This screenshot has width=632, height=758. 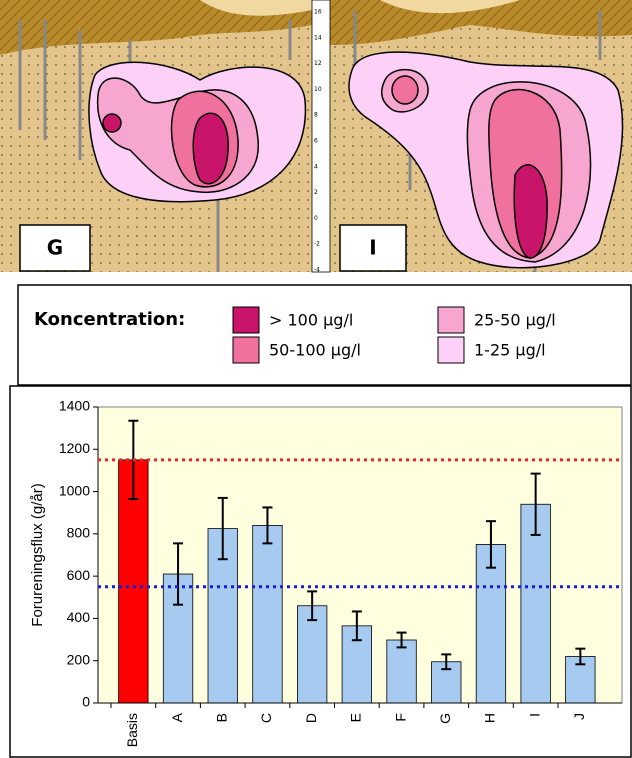 What do you see at coordinates (55, 248) in the screenshot?
I see `panel-label: G` at bounding box center [55, 248].